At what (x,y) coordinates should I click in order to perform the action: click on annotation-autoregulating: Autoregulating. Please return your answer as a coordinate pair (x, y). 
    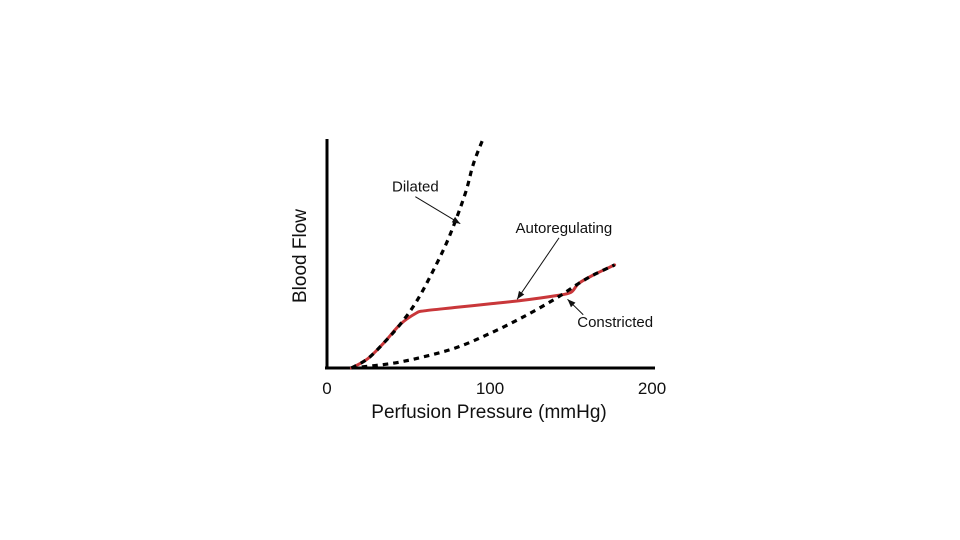
    Looking at the image, I should click on (564, 228).